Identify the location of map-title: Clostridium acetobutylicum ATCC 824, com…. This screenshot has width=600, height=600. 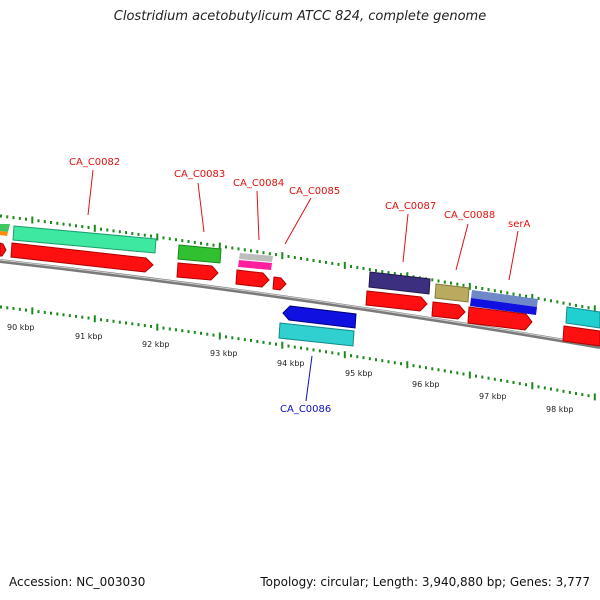
(300, 16).